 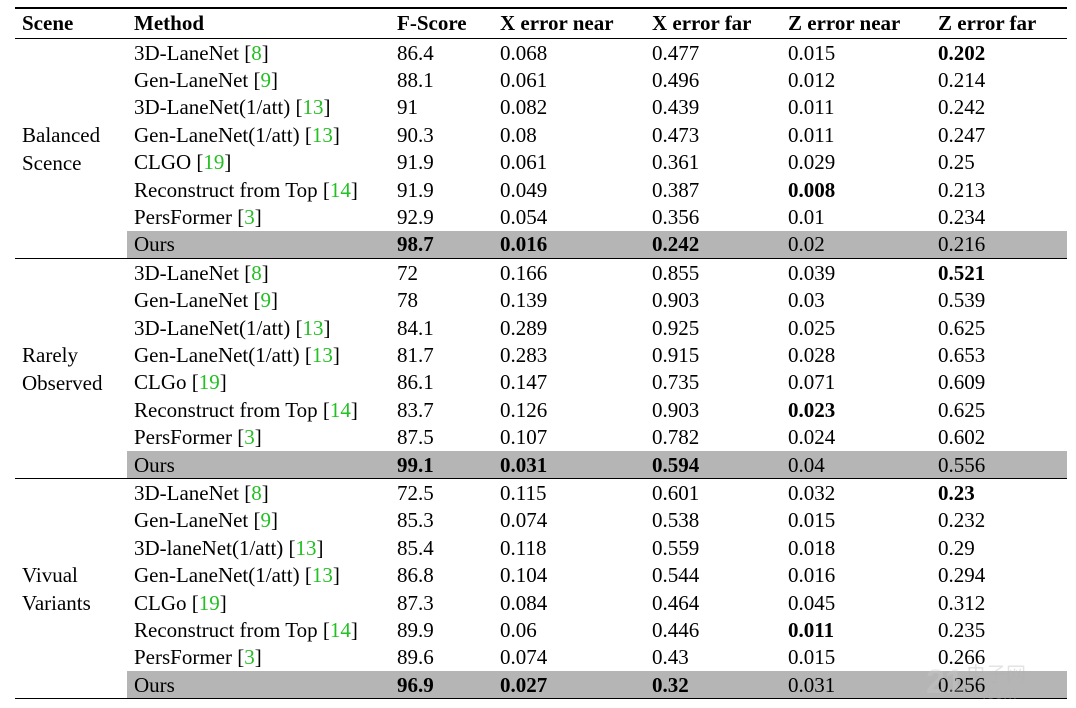 I want to click on table-row: PersFormer [3] 87.5 0.107 0.782 0.024 0.602, so click(x=541, y=436).